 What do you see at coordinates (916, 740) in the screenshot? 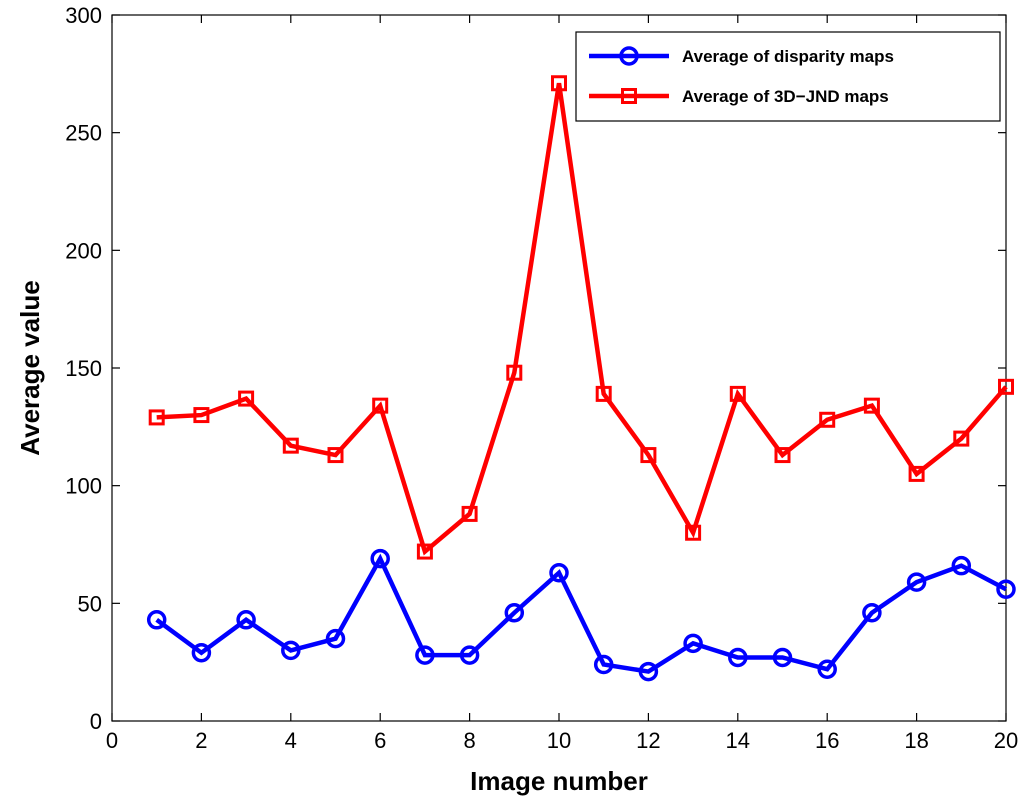
I see `x-tick-label: 18` at bounding box center [916, 740].